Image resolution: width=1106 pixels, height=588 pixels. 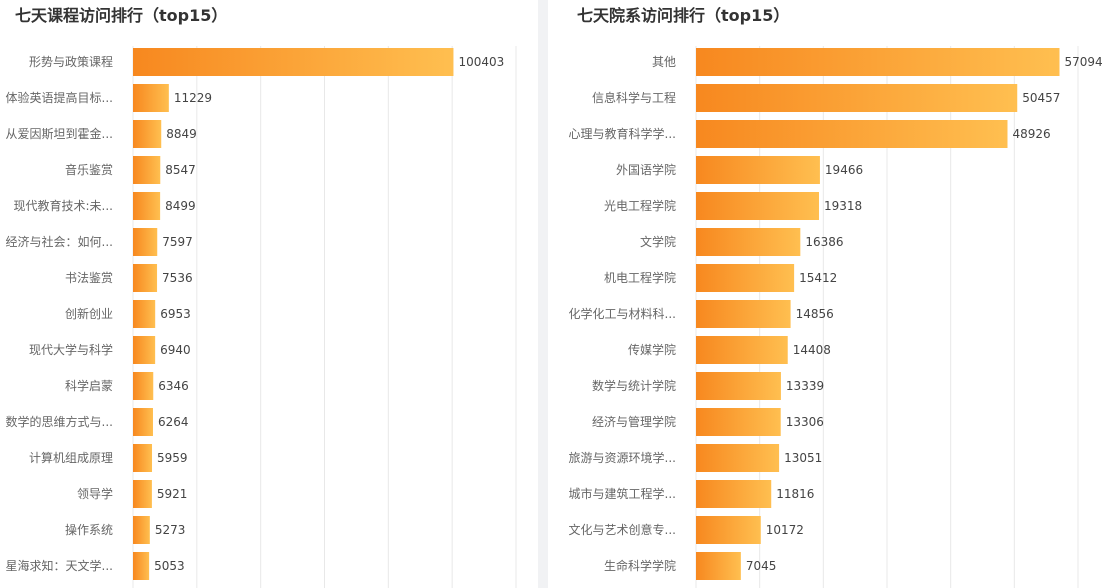 I want to click on category-label: 文学院, so click(x=658, y=241).